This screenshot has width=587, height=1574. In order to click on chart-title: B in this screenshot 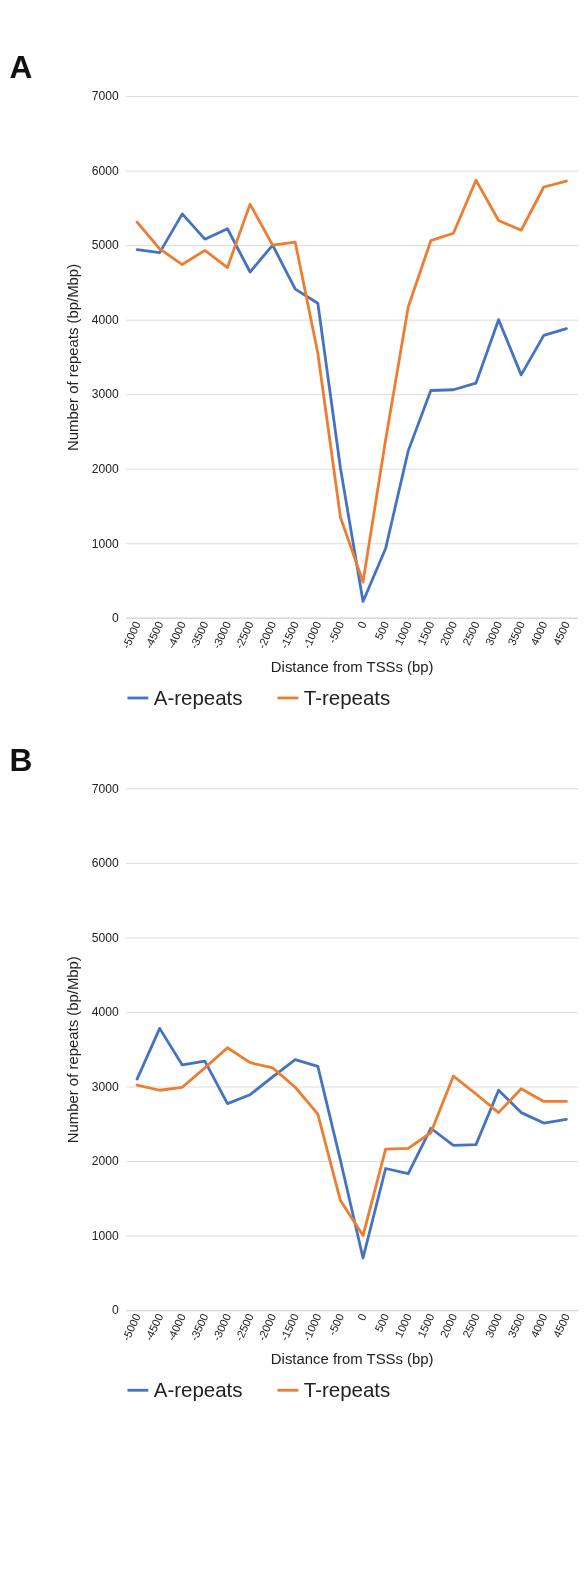, I will do `click(21, 759)`.